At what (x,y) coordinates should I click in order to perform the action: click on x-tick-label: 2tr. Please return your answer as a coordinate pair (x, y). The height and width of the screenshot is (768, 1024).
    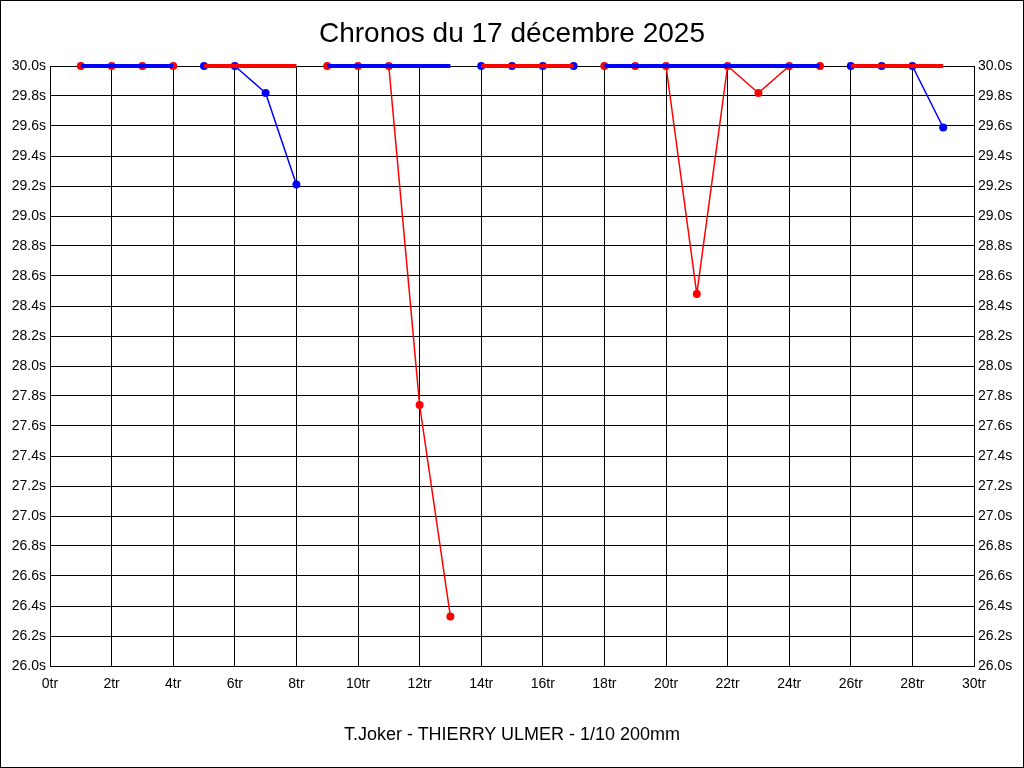
    Looking at the image, I should click on (112, 683).